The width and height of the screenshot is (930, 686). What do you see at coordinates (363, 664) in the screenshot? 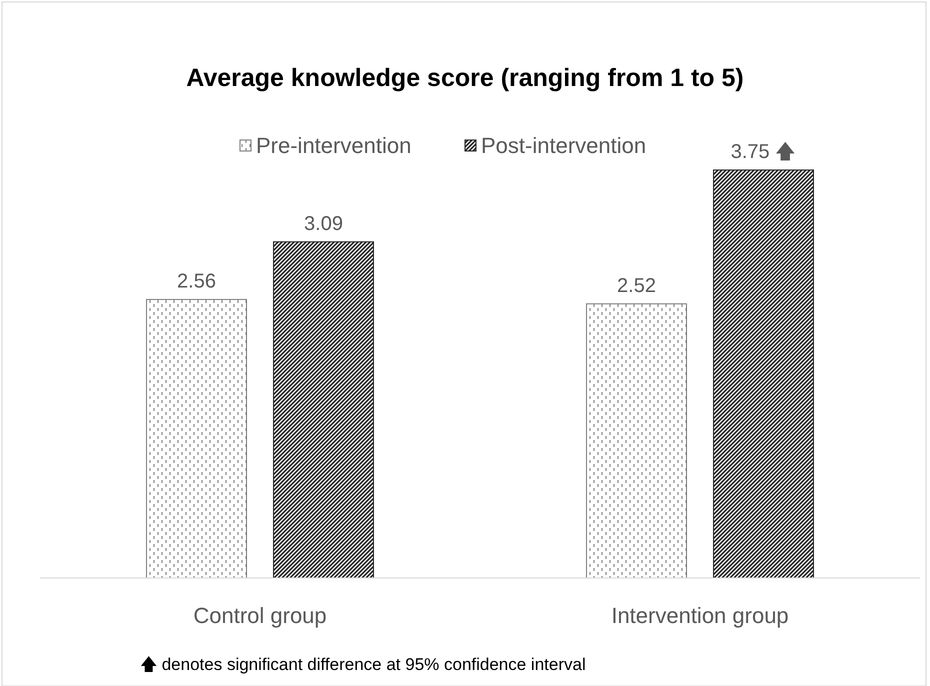
I see `text: 🡅 denotes significant difference at 95% confidence interval` at bounding box center [363, 664].